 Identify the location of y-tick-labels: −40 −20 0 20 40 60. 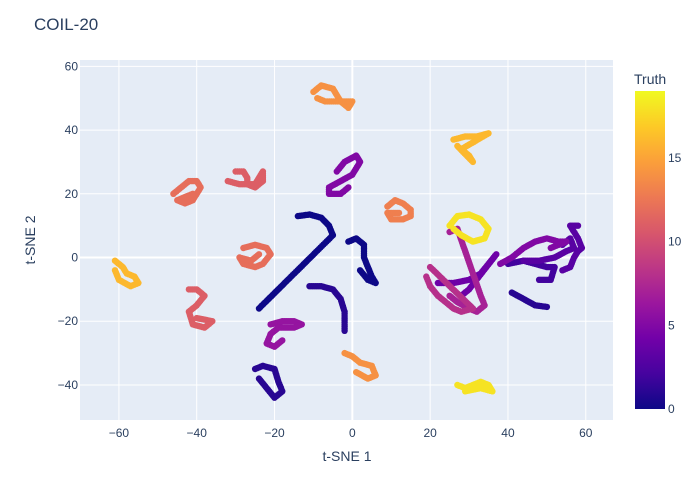
(68, 225).